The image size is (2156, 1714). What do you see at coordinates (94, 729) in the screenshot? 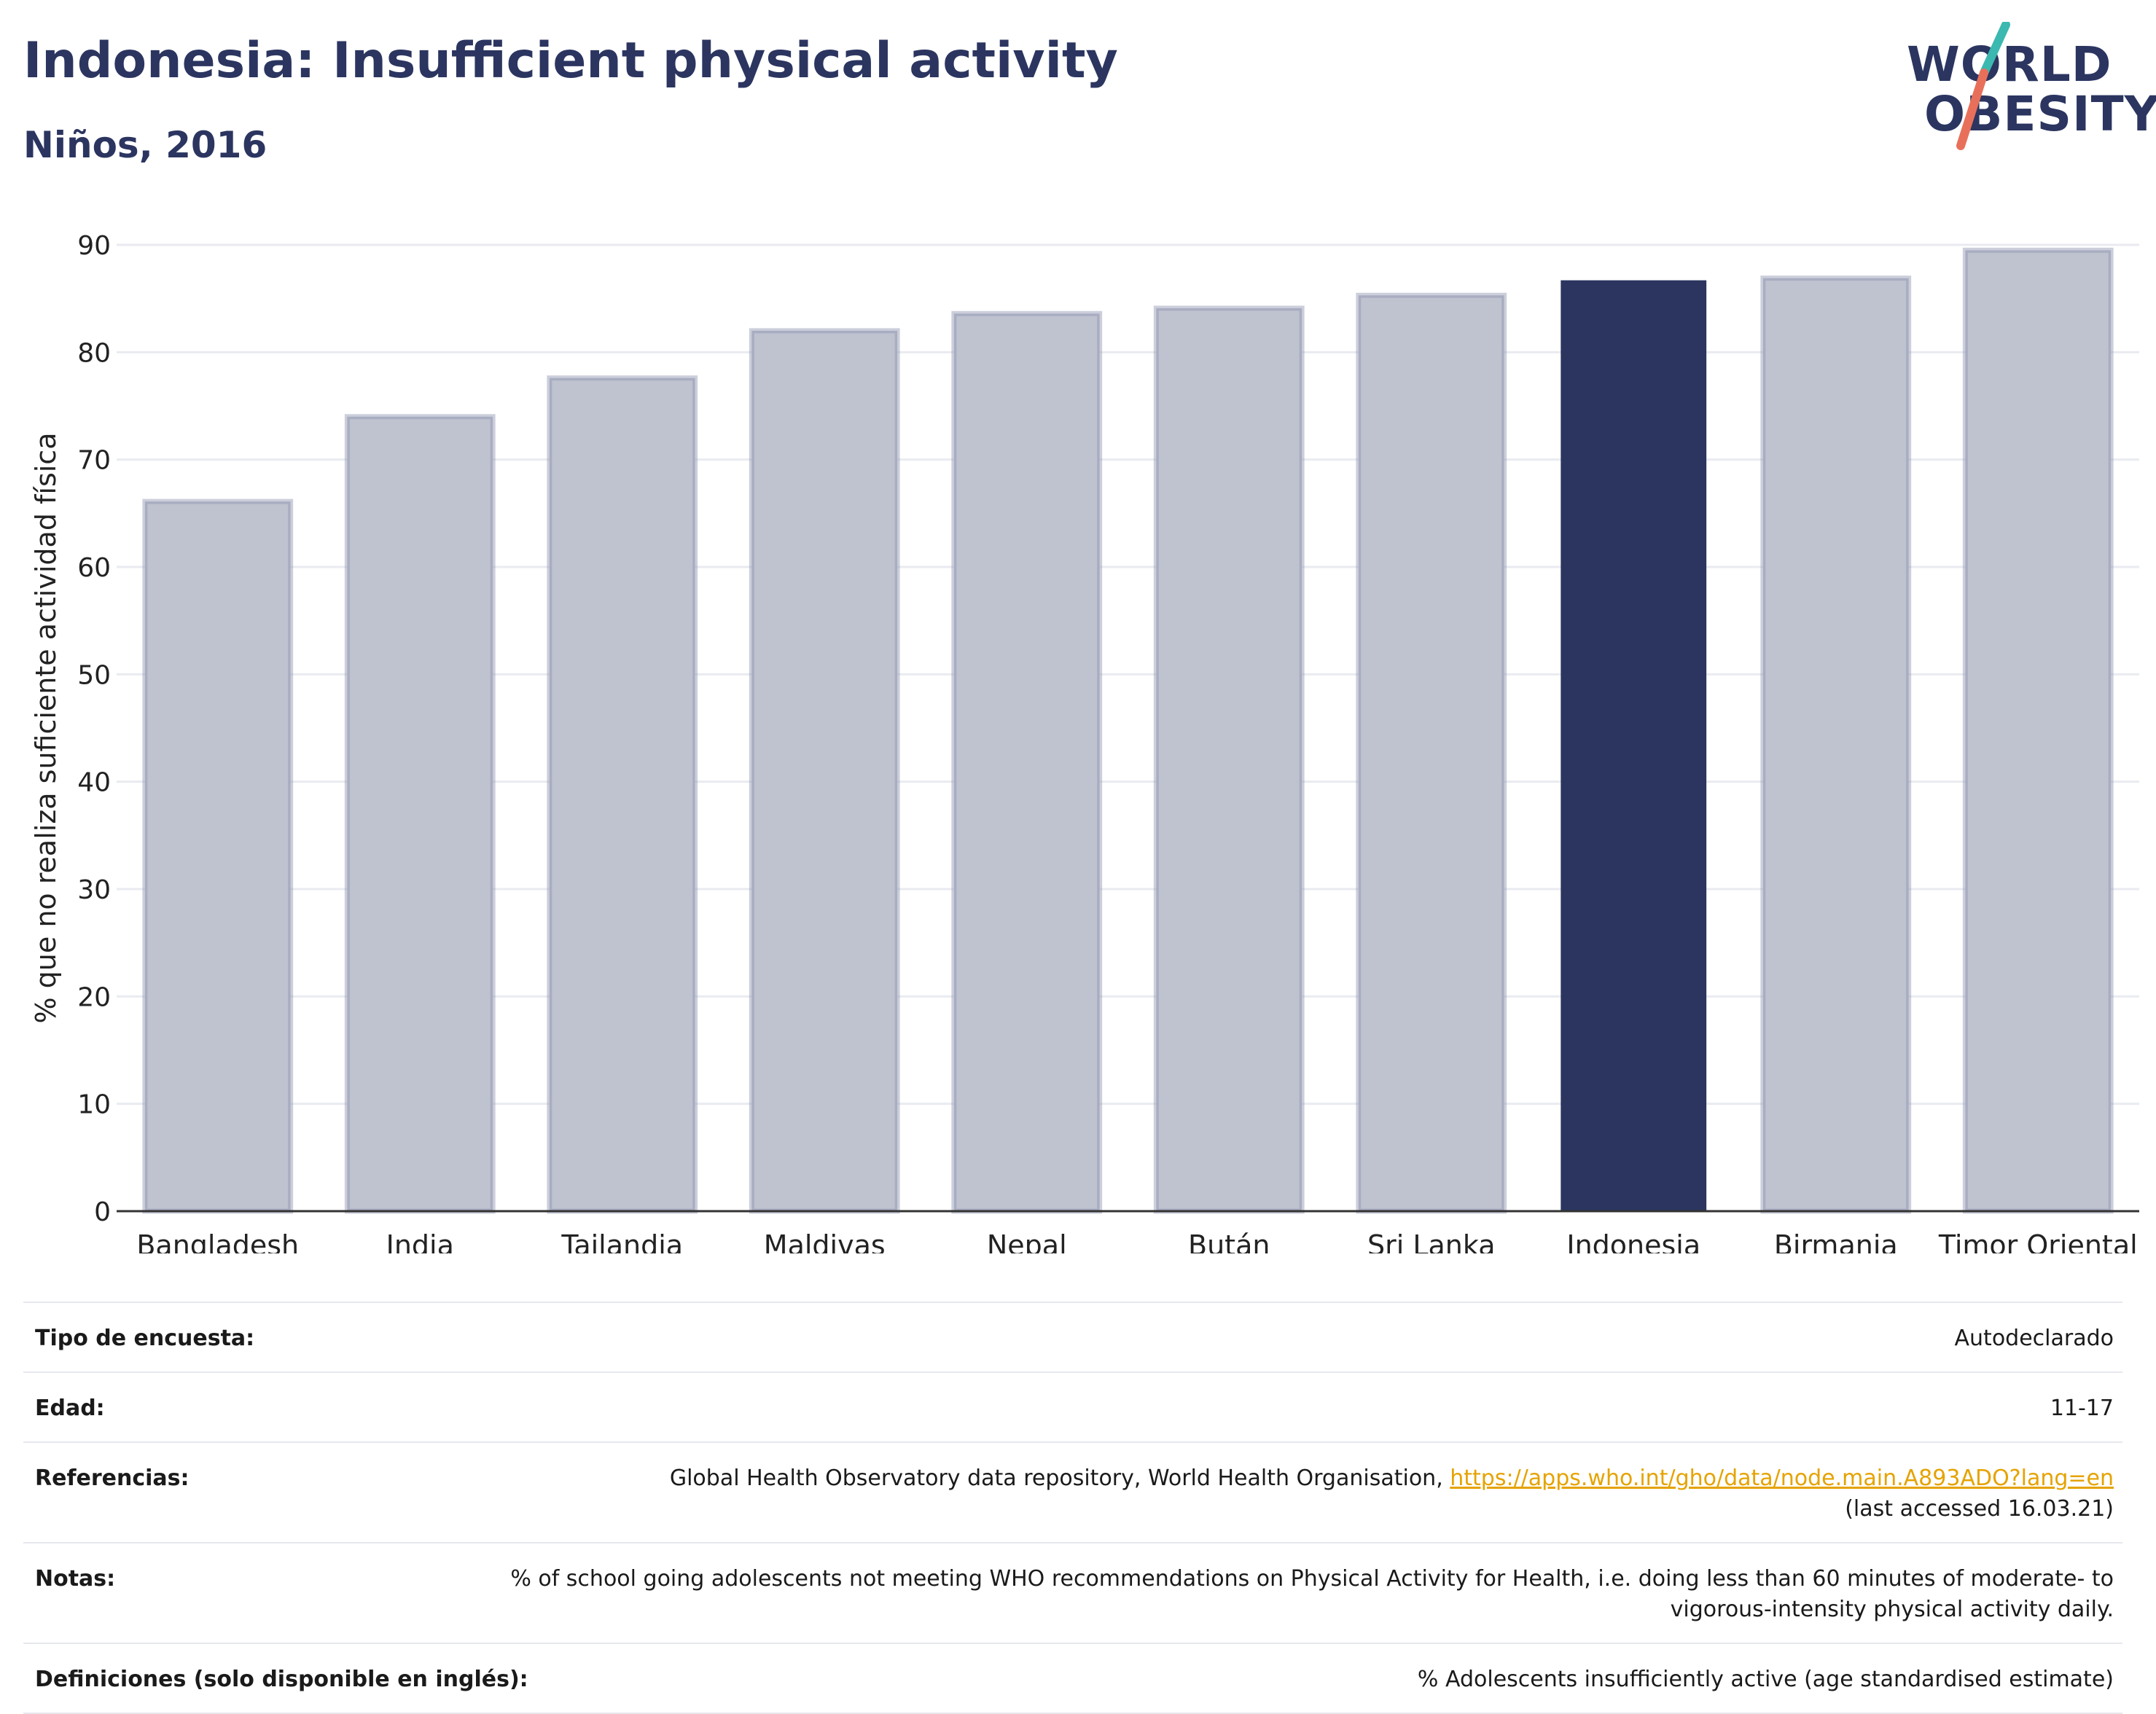
I see `y-axis-ticks: 0 10 20 30 40 50 60 70 80 90` at bounding box center [94, 729].